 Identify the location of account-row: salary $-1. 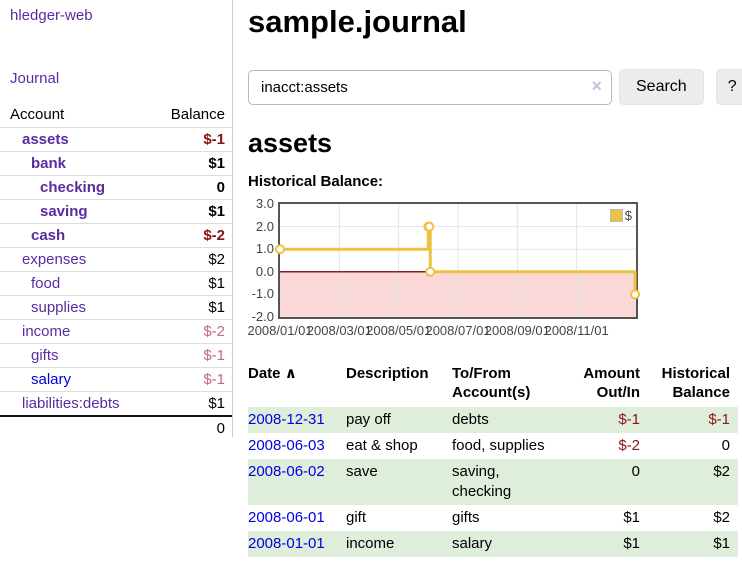
(116, 379).